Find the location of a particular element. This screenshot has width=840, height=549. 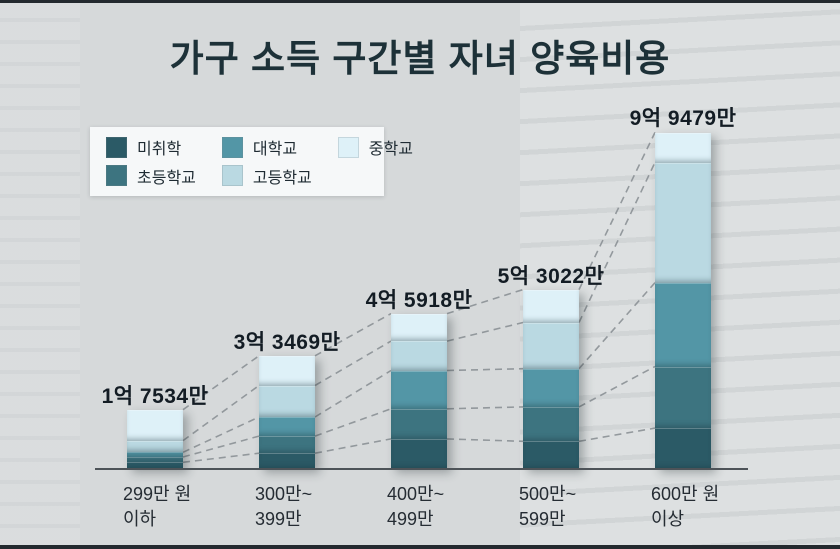

legend-item-3: 대학교 is located at coordinates (266, 147).